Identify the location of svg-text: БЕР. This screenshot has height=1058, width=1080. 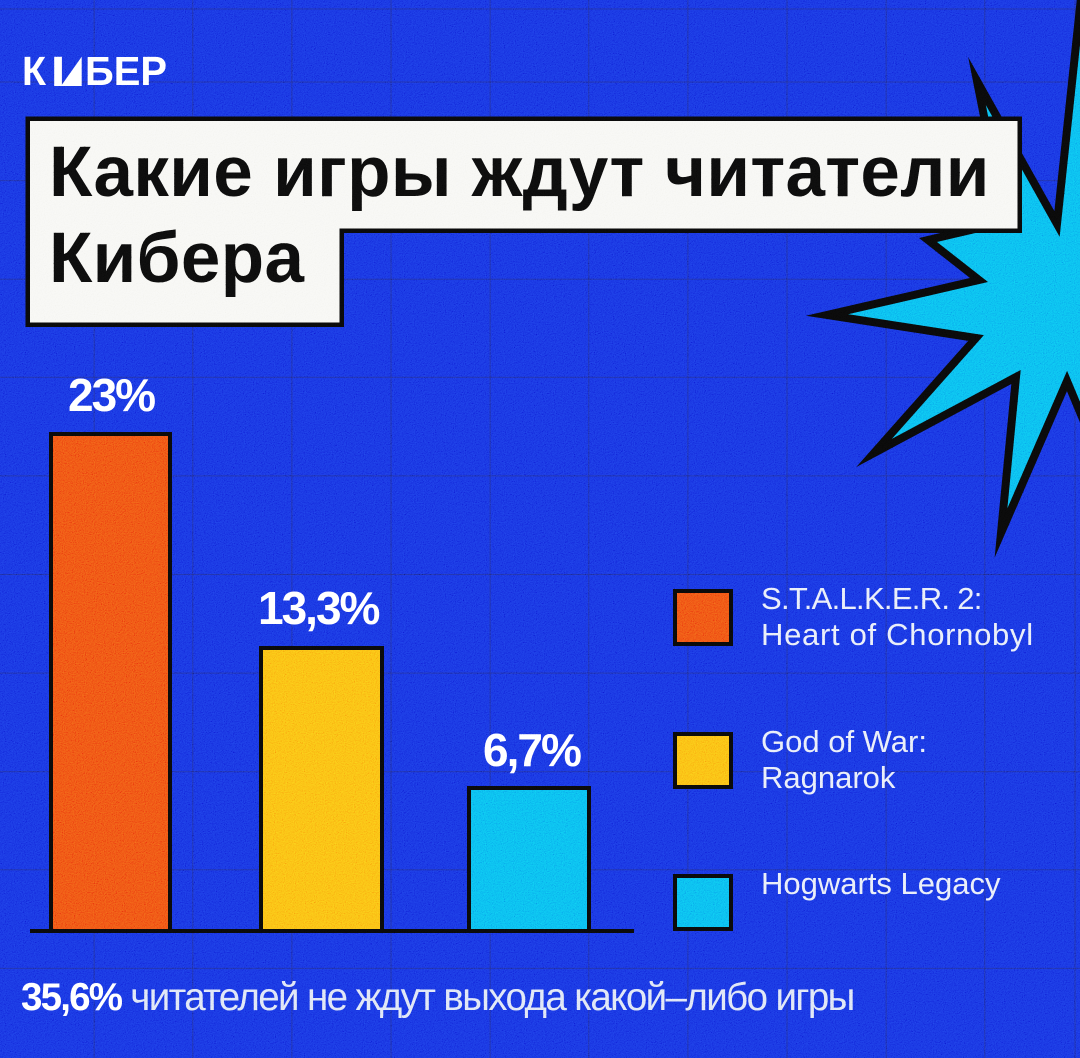
(126, 72).